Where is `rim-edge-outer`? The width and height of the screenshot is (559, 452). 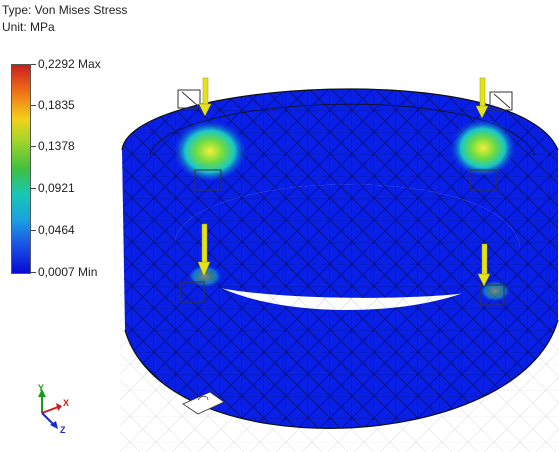 rim-edge-outer is located at coordinates (340, 119).